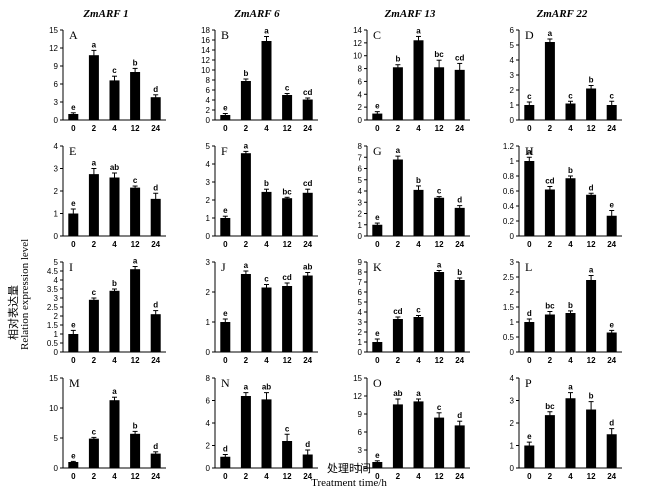 This screenshot has height=502, width=658. I want to click on panel-f-sig-letter-0: e, so click(225, 210).